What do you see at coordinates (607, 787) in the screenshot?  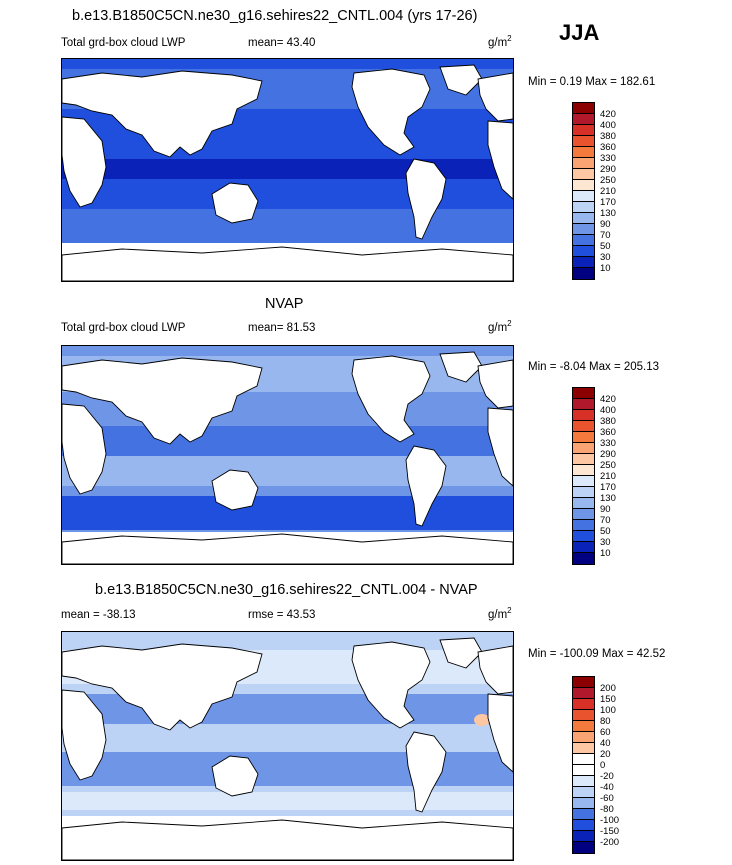 I see `colorbar-label: -40` at bounding box center [607, 787].